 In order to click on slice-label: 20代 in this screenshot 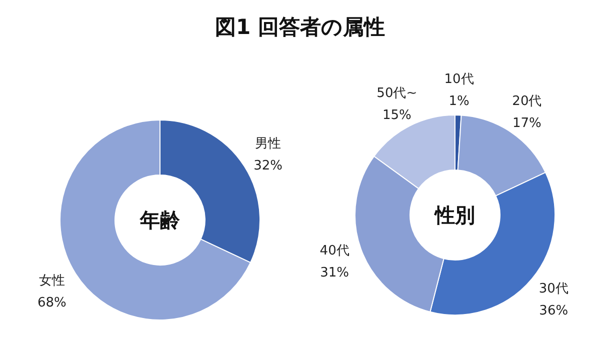, I will do `click(527, 102)`.